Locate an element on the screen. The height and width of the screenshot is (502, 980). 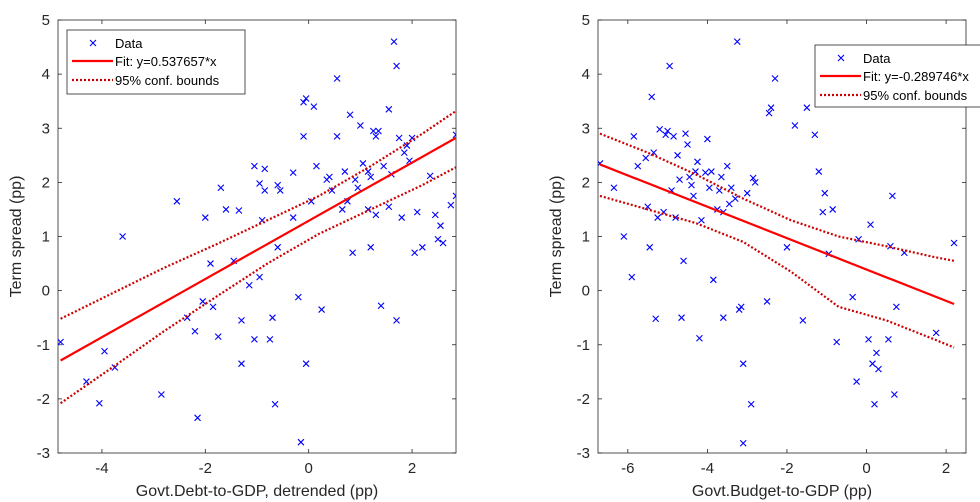
legend-data-label: Data is located at coordinates (877, 58).